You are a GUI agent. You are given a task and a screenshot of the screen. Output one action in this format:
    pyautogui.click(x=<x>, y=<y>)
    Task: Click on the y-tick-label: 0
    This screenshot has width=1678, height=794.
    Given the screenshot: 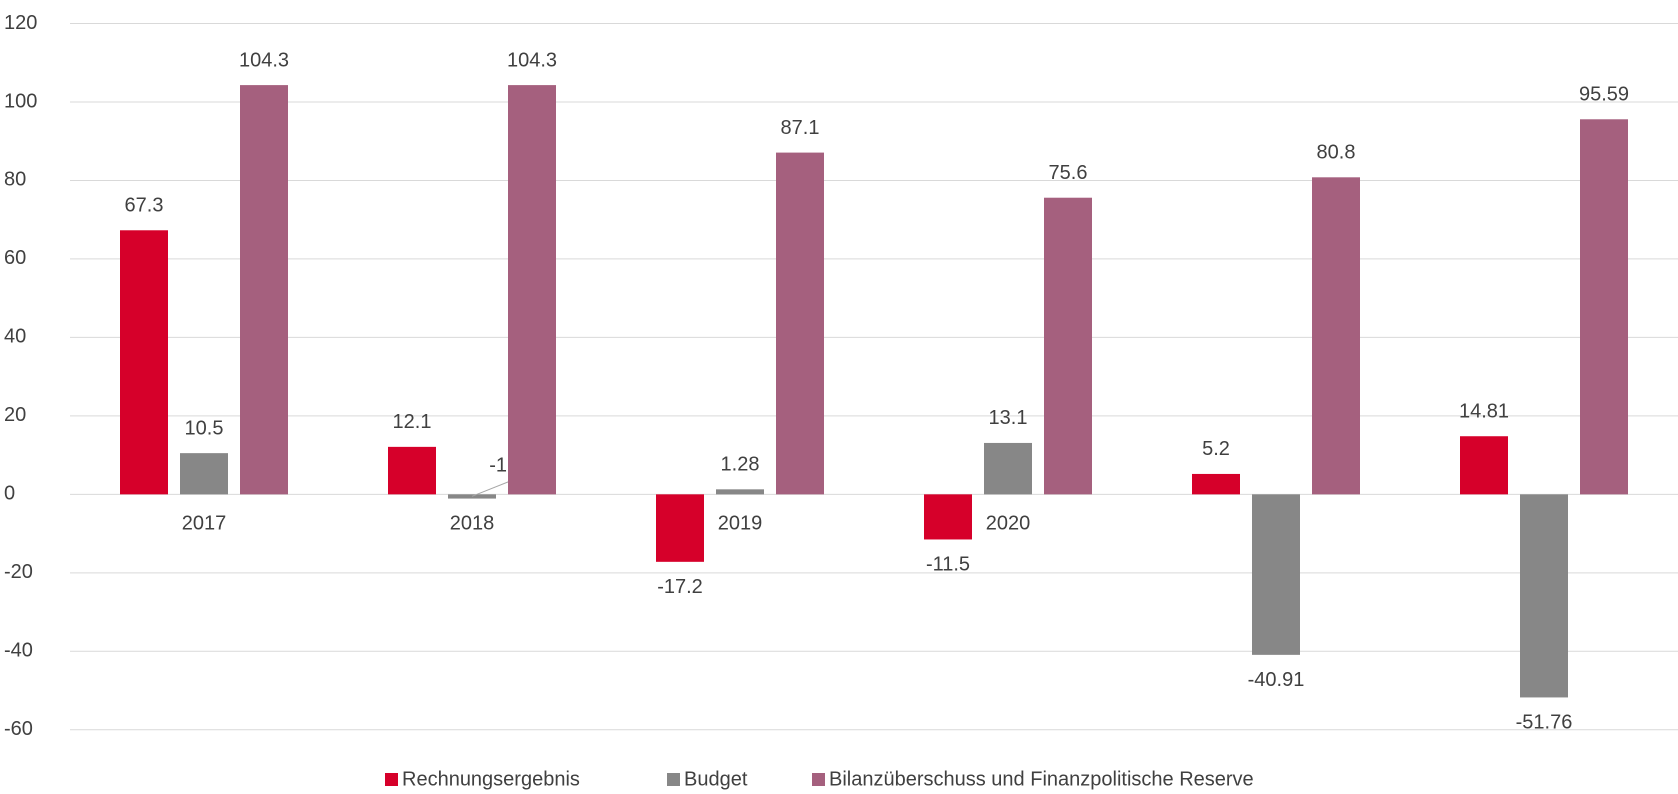 What is the action you would take?
    pyautogui.click(x=9, y=494)
    